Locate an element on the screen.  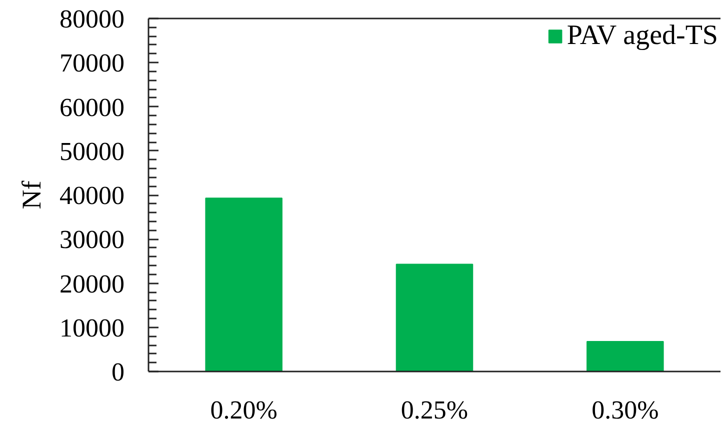
y-tick-label: 20000 is located at coordinates (92, 283).